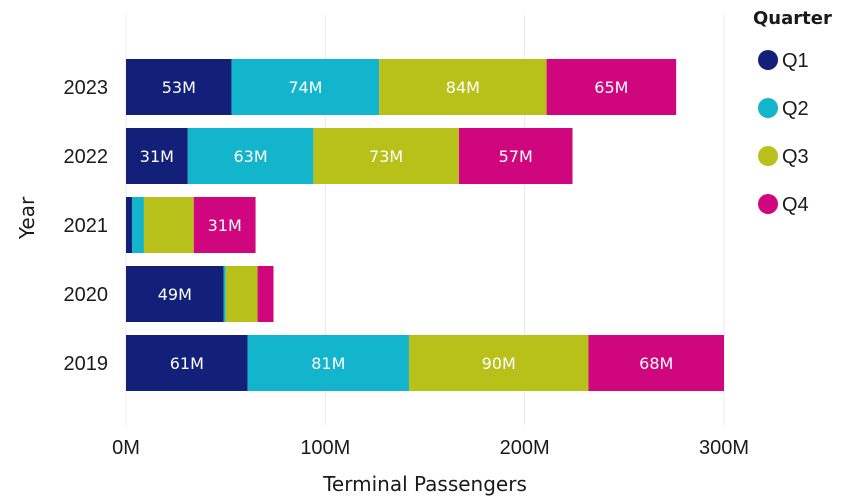 This screenshot has width=851, height=501. Describe the element at coordinates (525, 448) in the screenshot. I see `x-tick-label: 200M` at that location.